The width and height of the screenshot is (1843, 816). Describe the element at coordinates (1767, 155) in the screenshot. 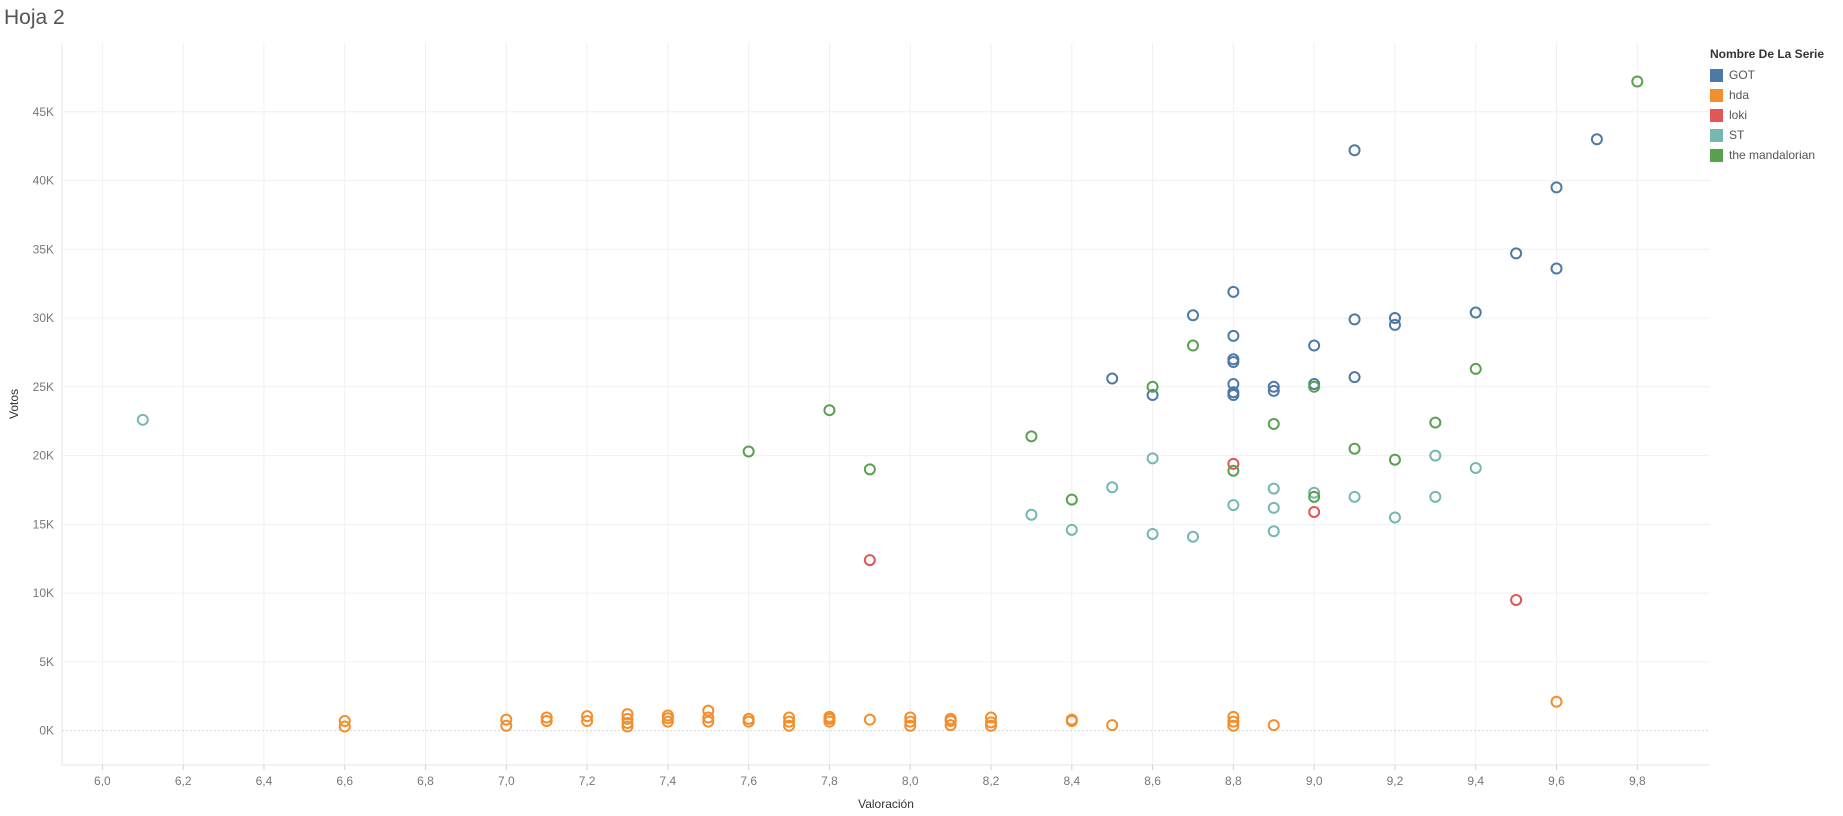

I see `legend-item-the-mandalorian: the mandalorian` at that location.